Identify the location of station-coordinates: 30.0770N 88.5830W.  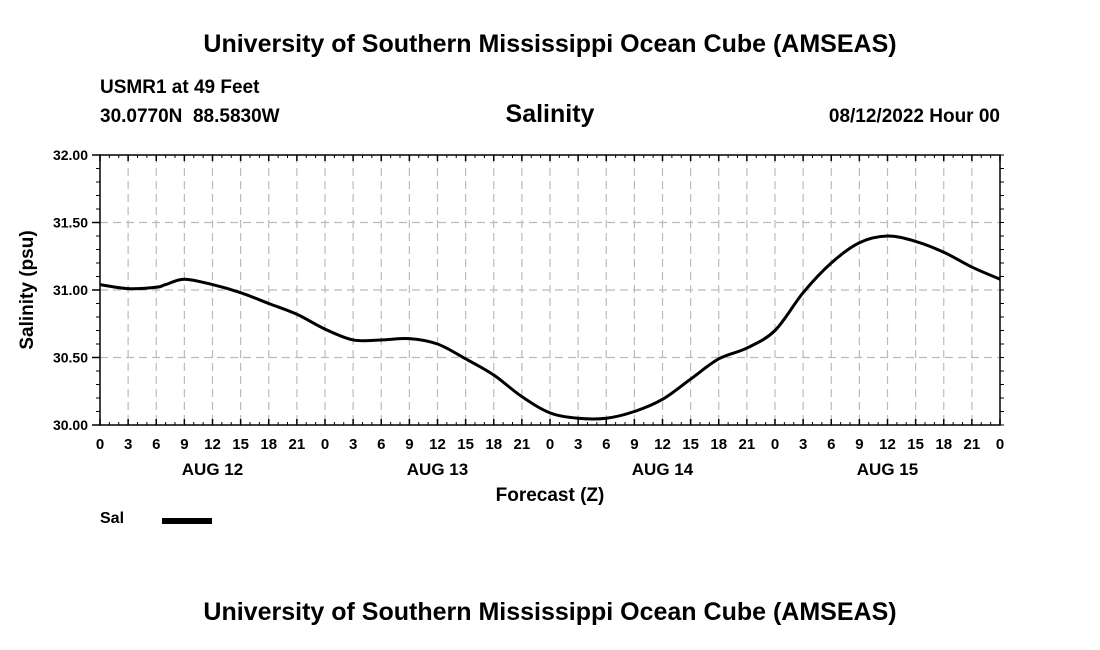
(190, 116).